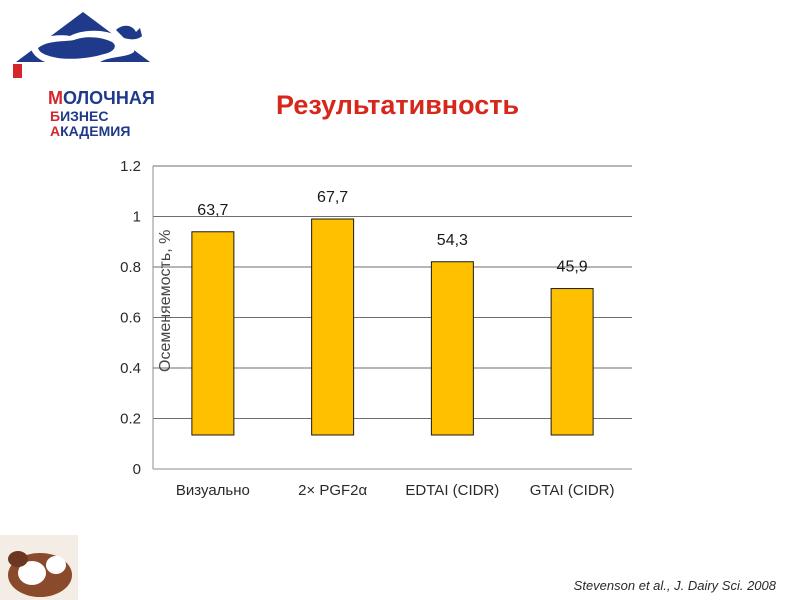  What do you see at coordinates (452, 240) in the screenshot?
I see `data-label: 54,3` at bounding box center [452, 240].